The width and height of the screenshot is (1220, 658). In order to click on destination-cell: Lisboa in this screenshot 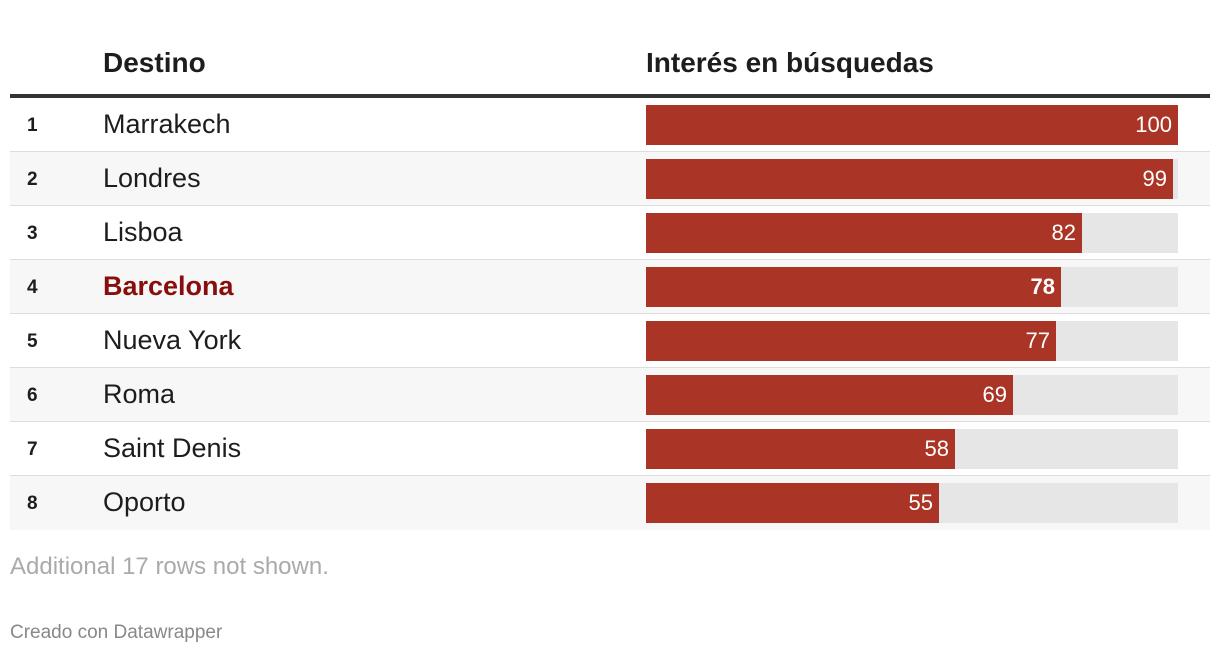, I will do `click(143, 232)`.